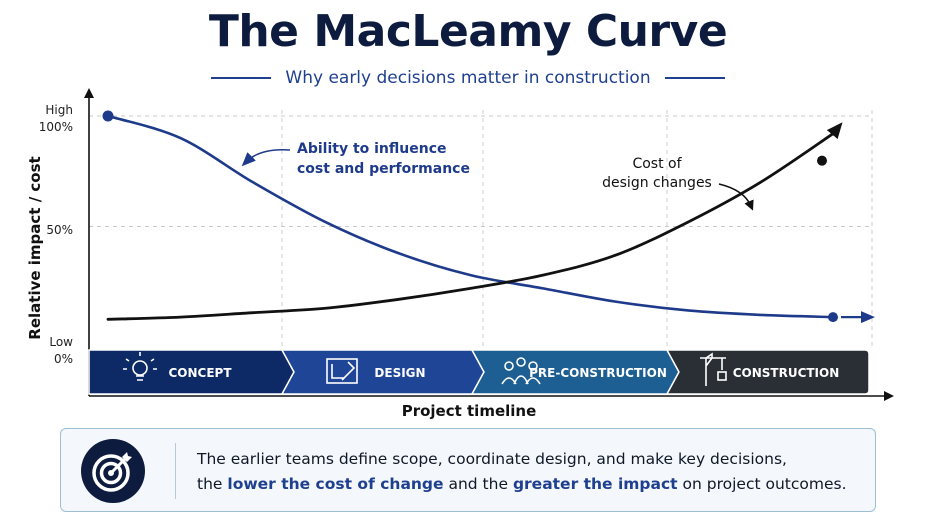  I want to click on influence-start-point, so click(108, 116).